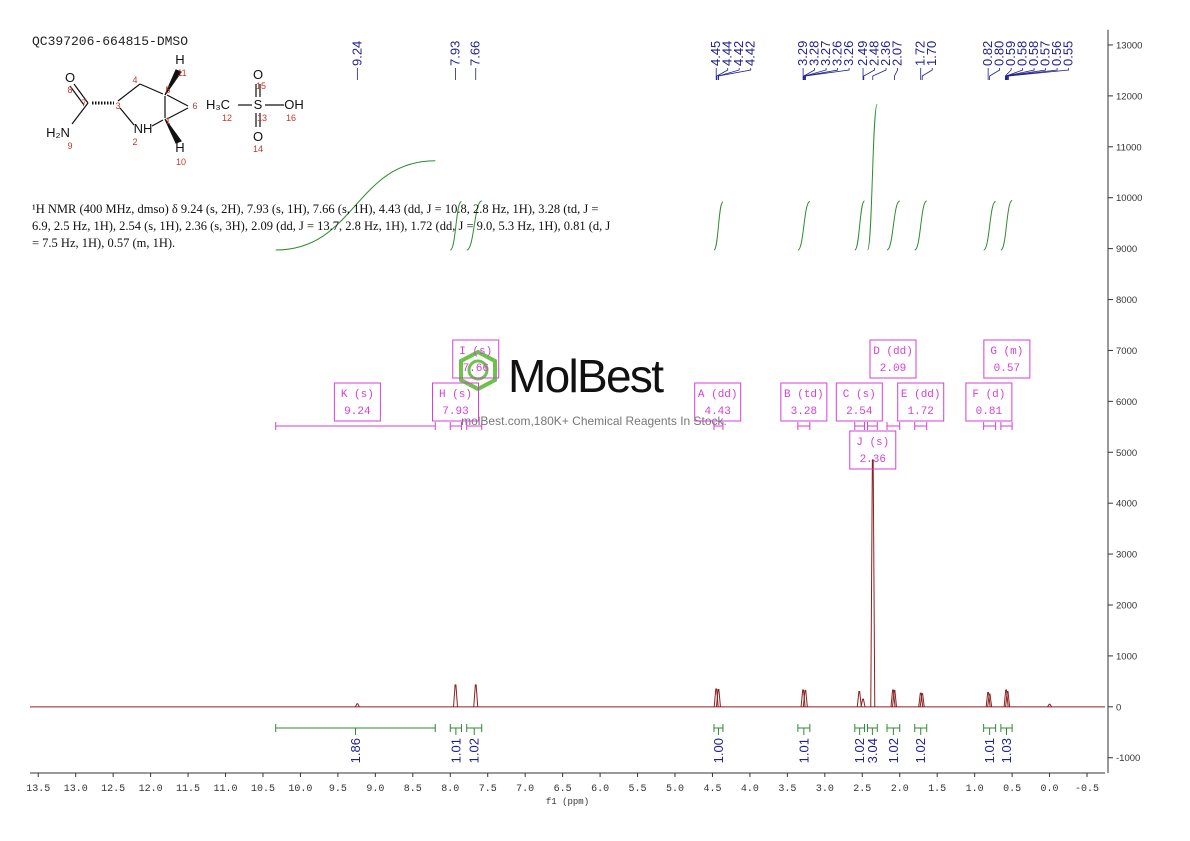 This screenshot has height=841, width=1190. I want to click on multiplet-shift: 3.28, so click(804, 412).